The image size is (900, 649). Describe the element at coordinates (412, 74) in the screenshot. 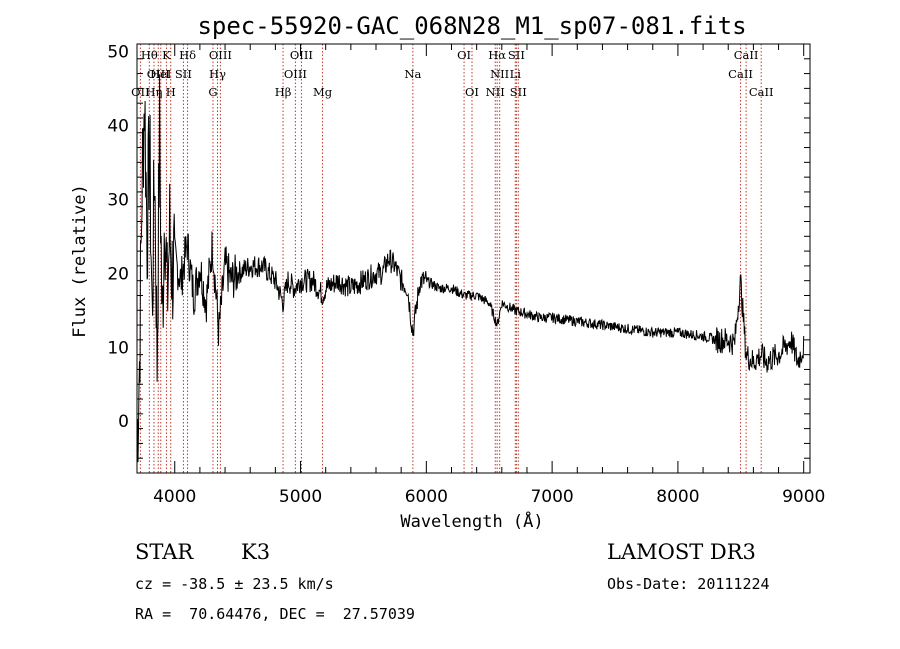

I see `spectral-line-label: Na` at that location.